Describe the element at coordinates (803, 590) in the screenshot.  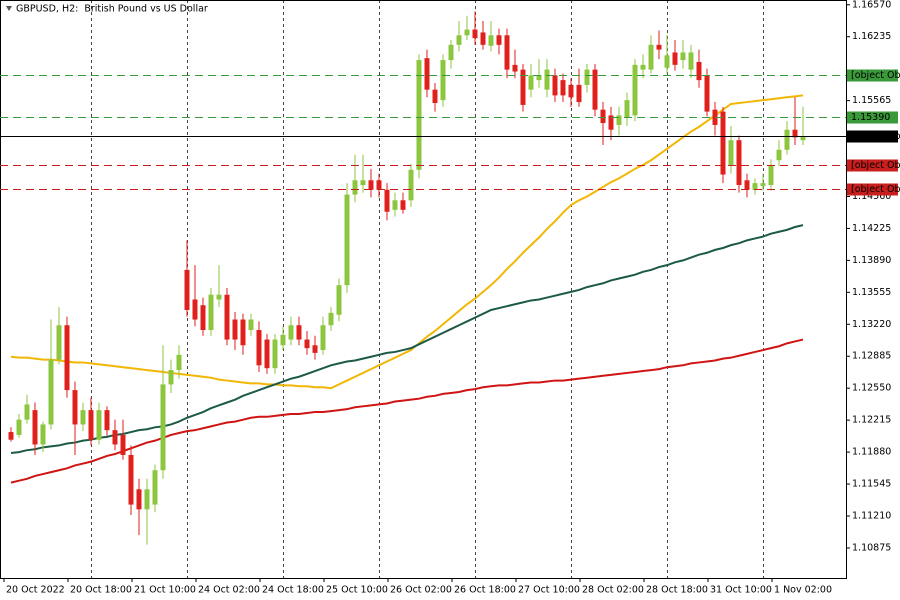
I see `x-tick-label: 1 Nov 02:00` at that location.